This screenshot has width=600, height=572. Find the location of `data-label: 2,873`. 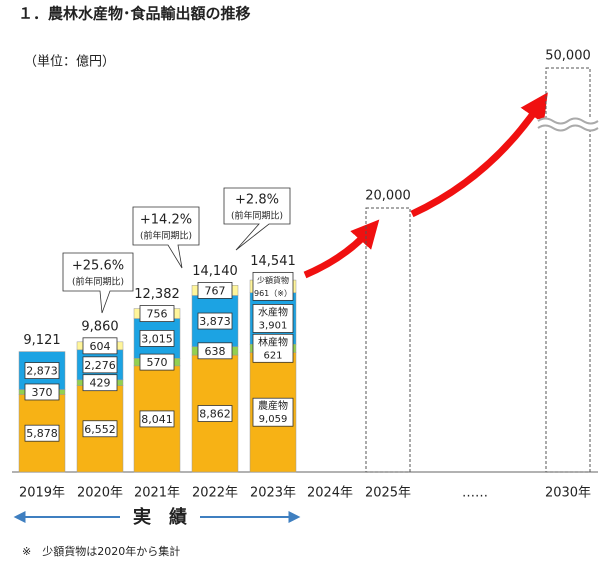

data-label: 2,873 is located at coordinates (42, 371).